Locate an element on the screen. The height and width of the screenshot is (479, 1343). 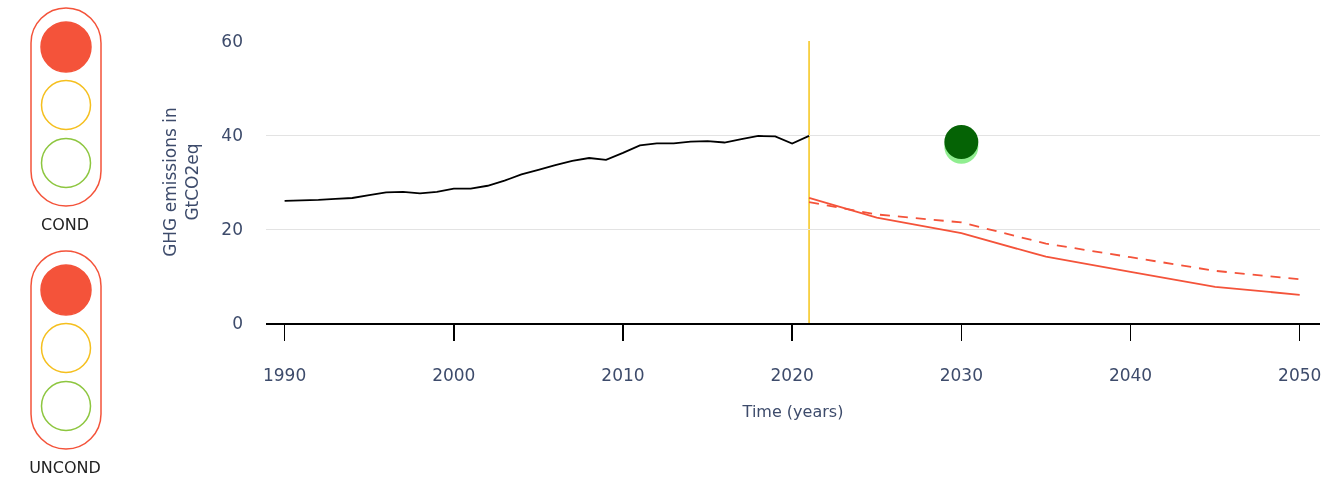
x-tick-label: 2050 is located at coordinates (1300, 374).